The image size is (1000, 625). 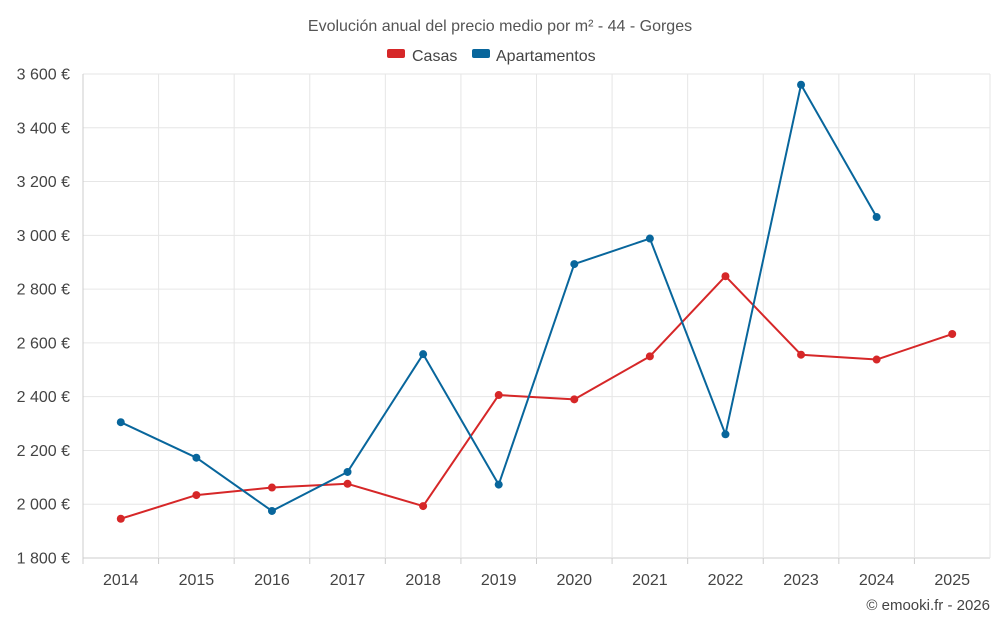 I want to click on x-tick-label: 2024, so click(x=877, y=580).